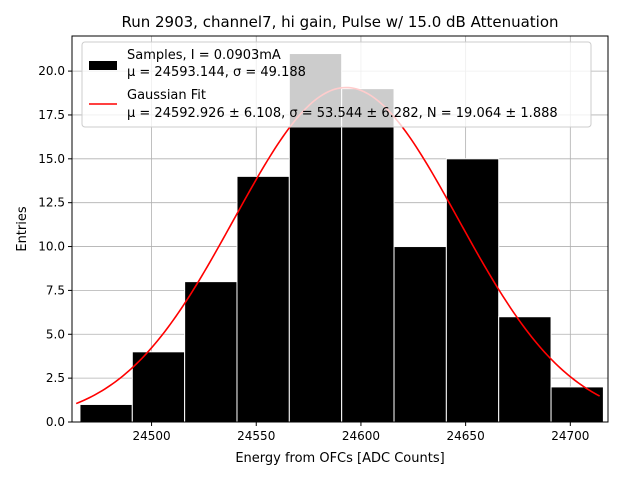 The image size is (640, 480). I want to click on legend-box, so click(336, 84).